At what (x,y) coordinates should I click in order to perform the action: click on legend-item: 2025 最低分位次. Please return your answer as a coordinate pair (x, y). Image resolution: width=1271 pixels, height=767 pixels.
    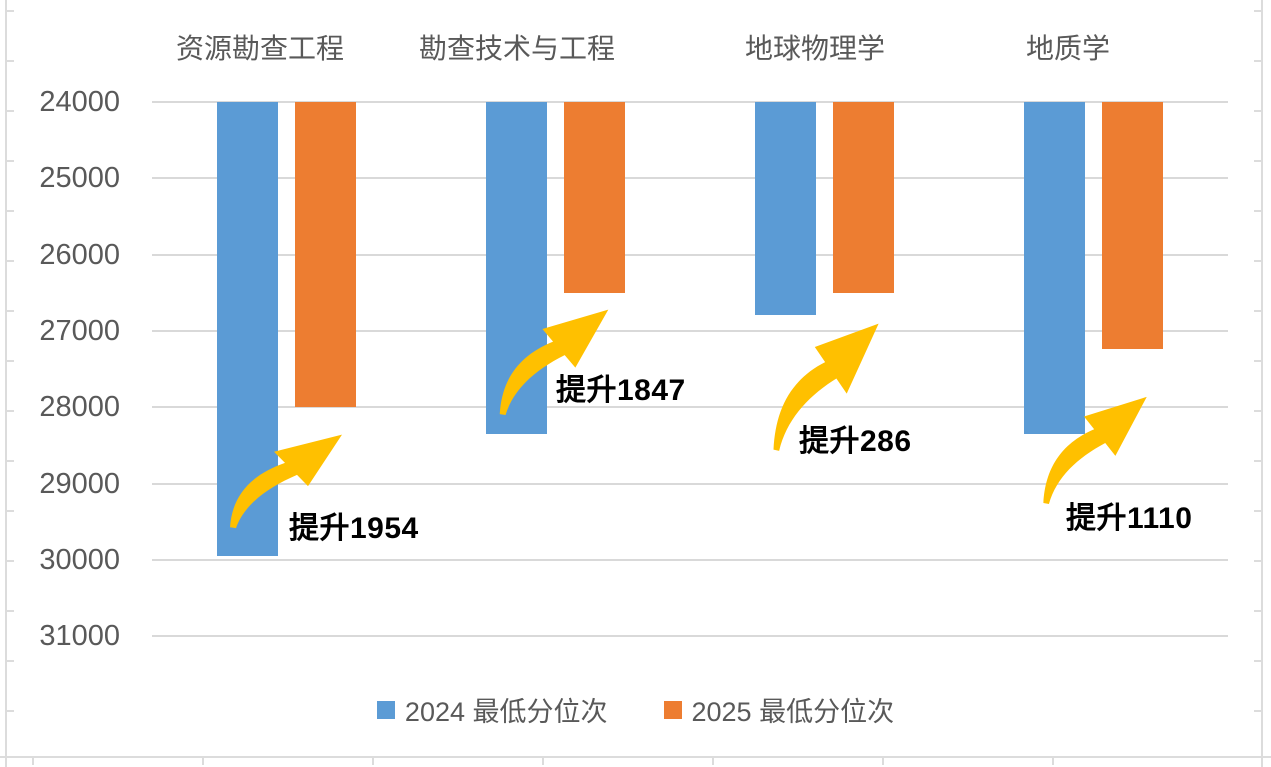
    Looking at the image, I should click on (779, 709).